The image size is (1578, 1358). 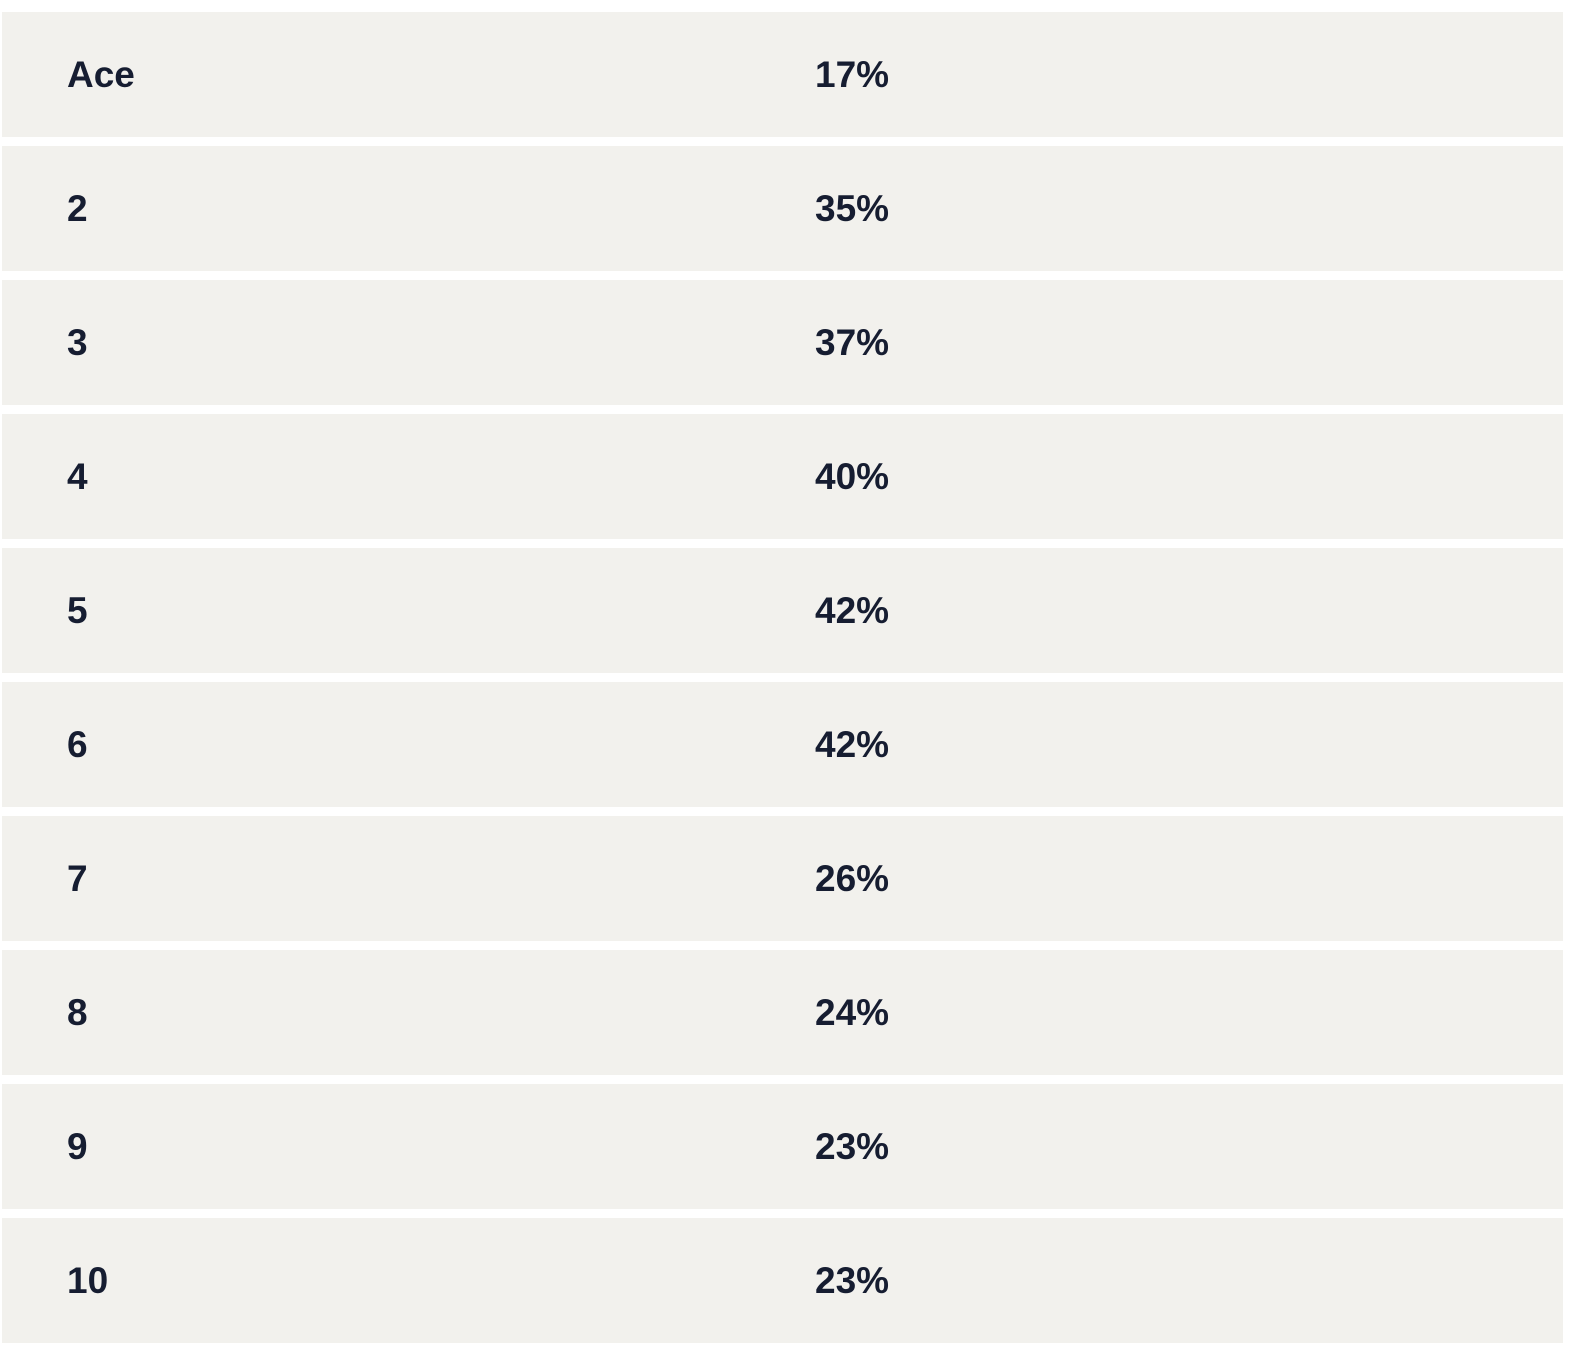 What do you see at coordinates (77, 1012) in the screenshot?
I see `card-label: 8` at bounding box center [77, 1012].